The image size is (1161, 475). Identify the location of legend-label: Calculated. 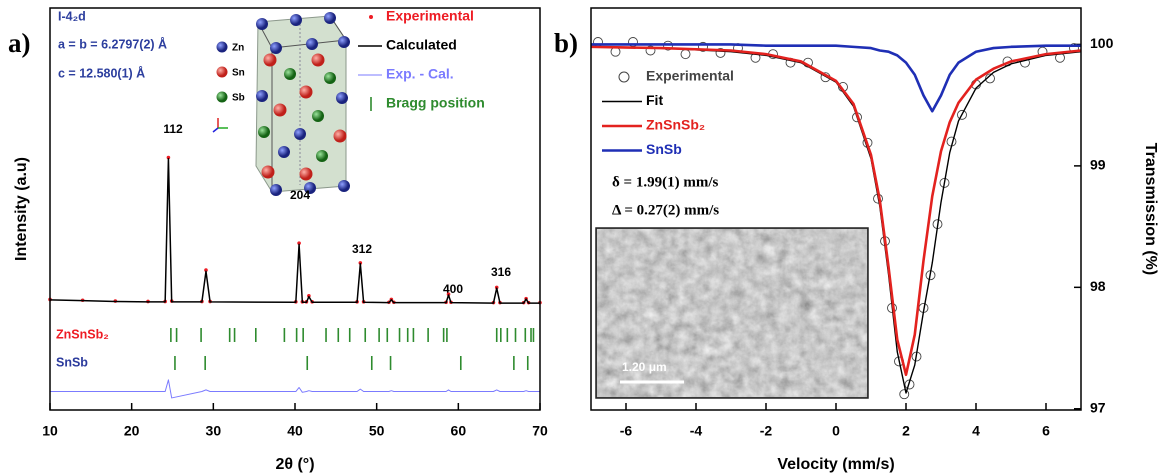
(421, 45).